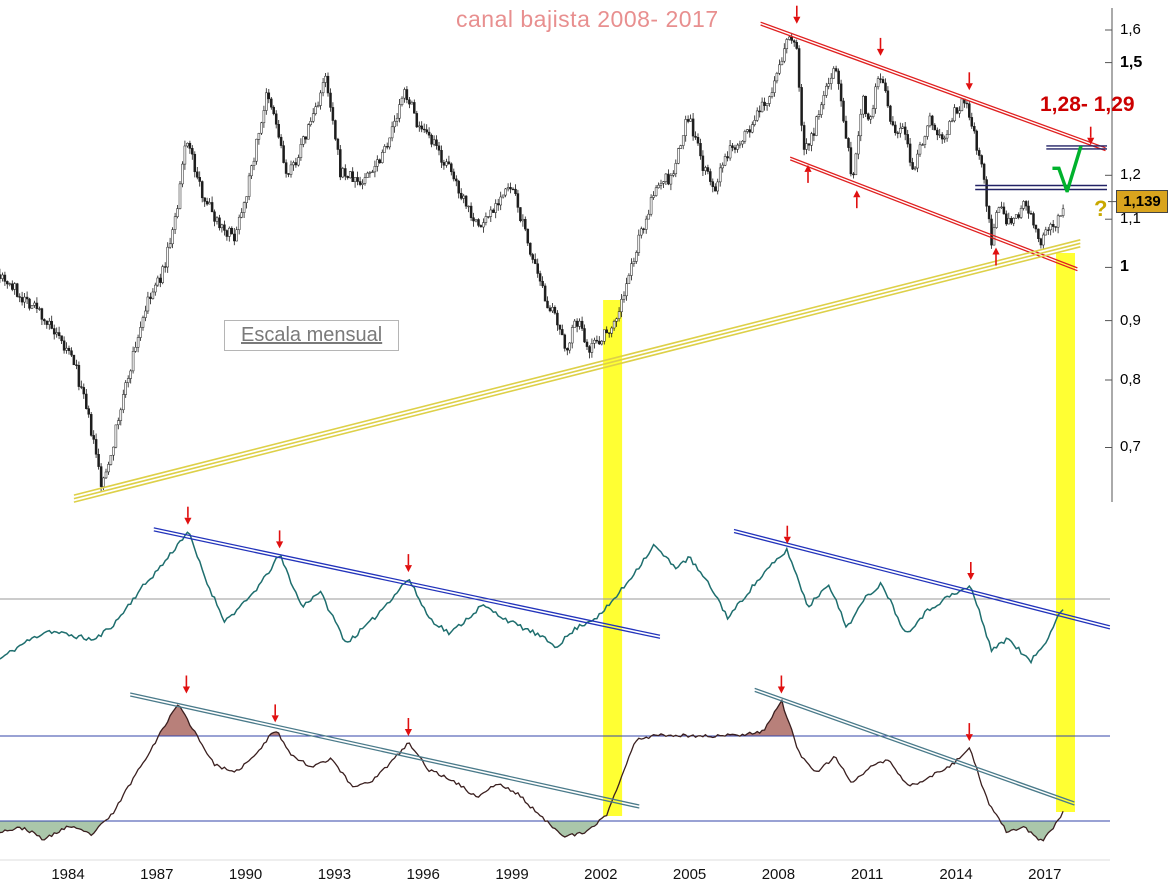 The height and width of the screenshot is (893, 1170). What do you see at coordinates (512, 874) in the screenshot?
I see `x-axis-label: 1999` at bounding box center [512, 874].